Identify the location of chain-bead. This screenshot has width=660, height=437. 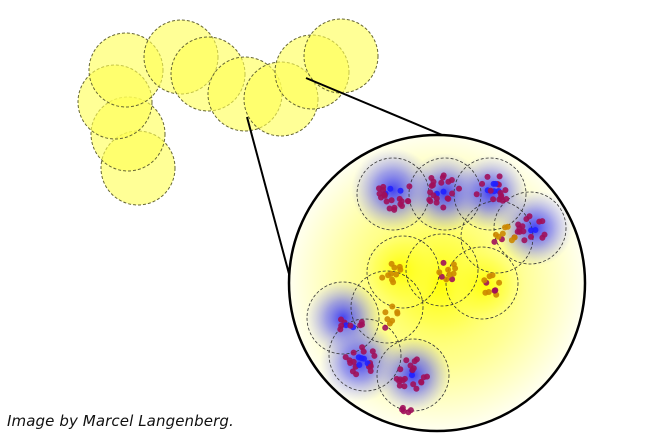
(341, 56).